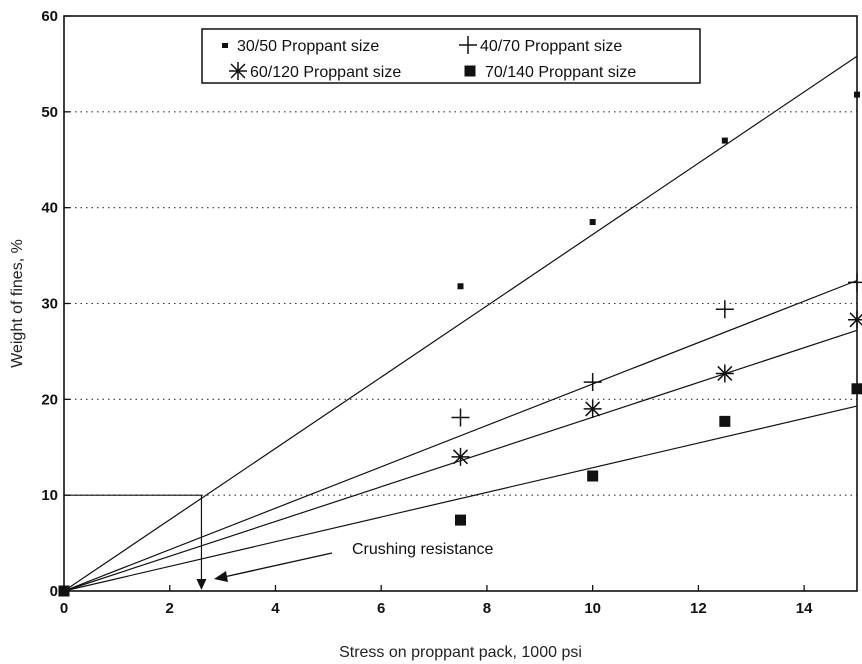 The height and width of the screenshot is (664, 862). I want to click on crushing-resistance-arrowhead, so click(221, 576).